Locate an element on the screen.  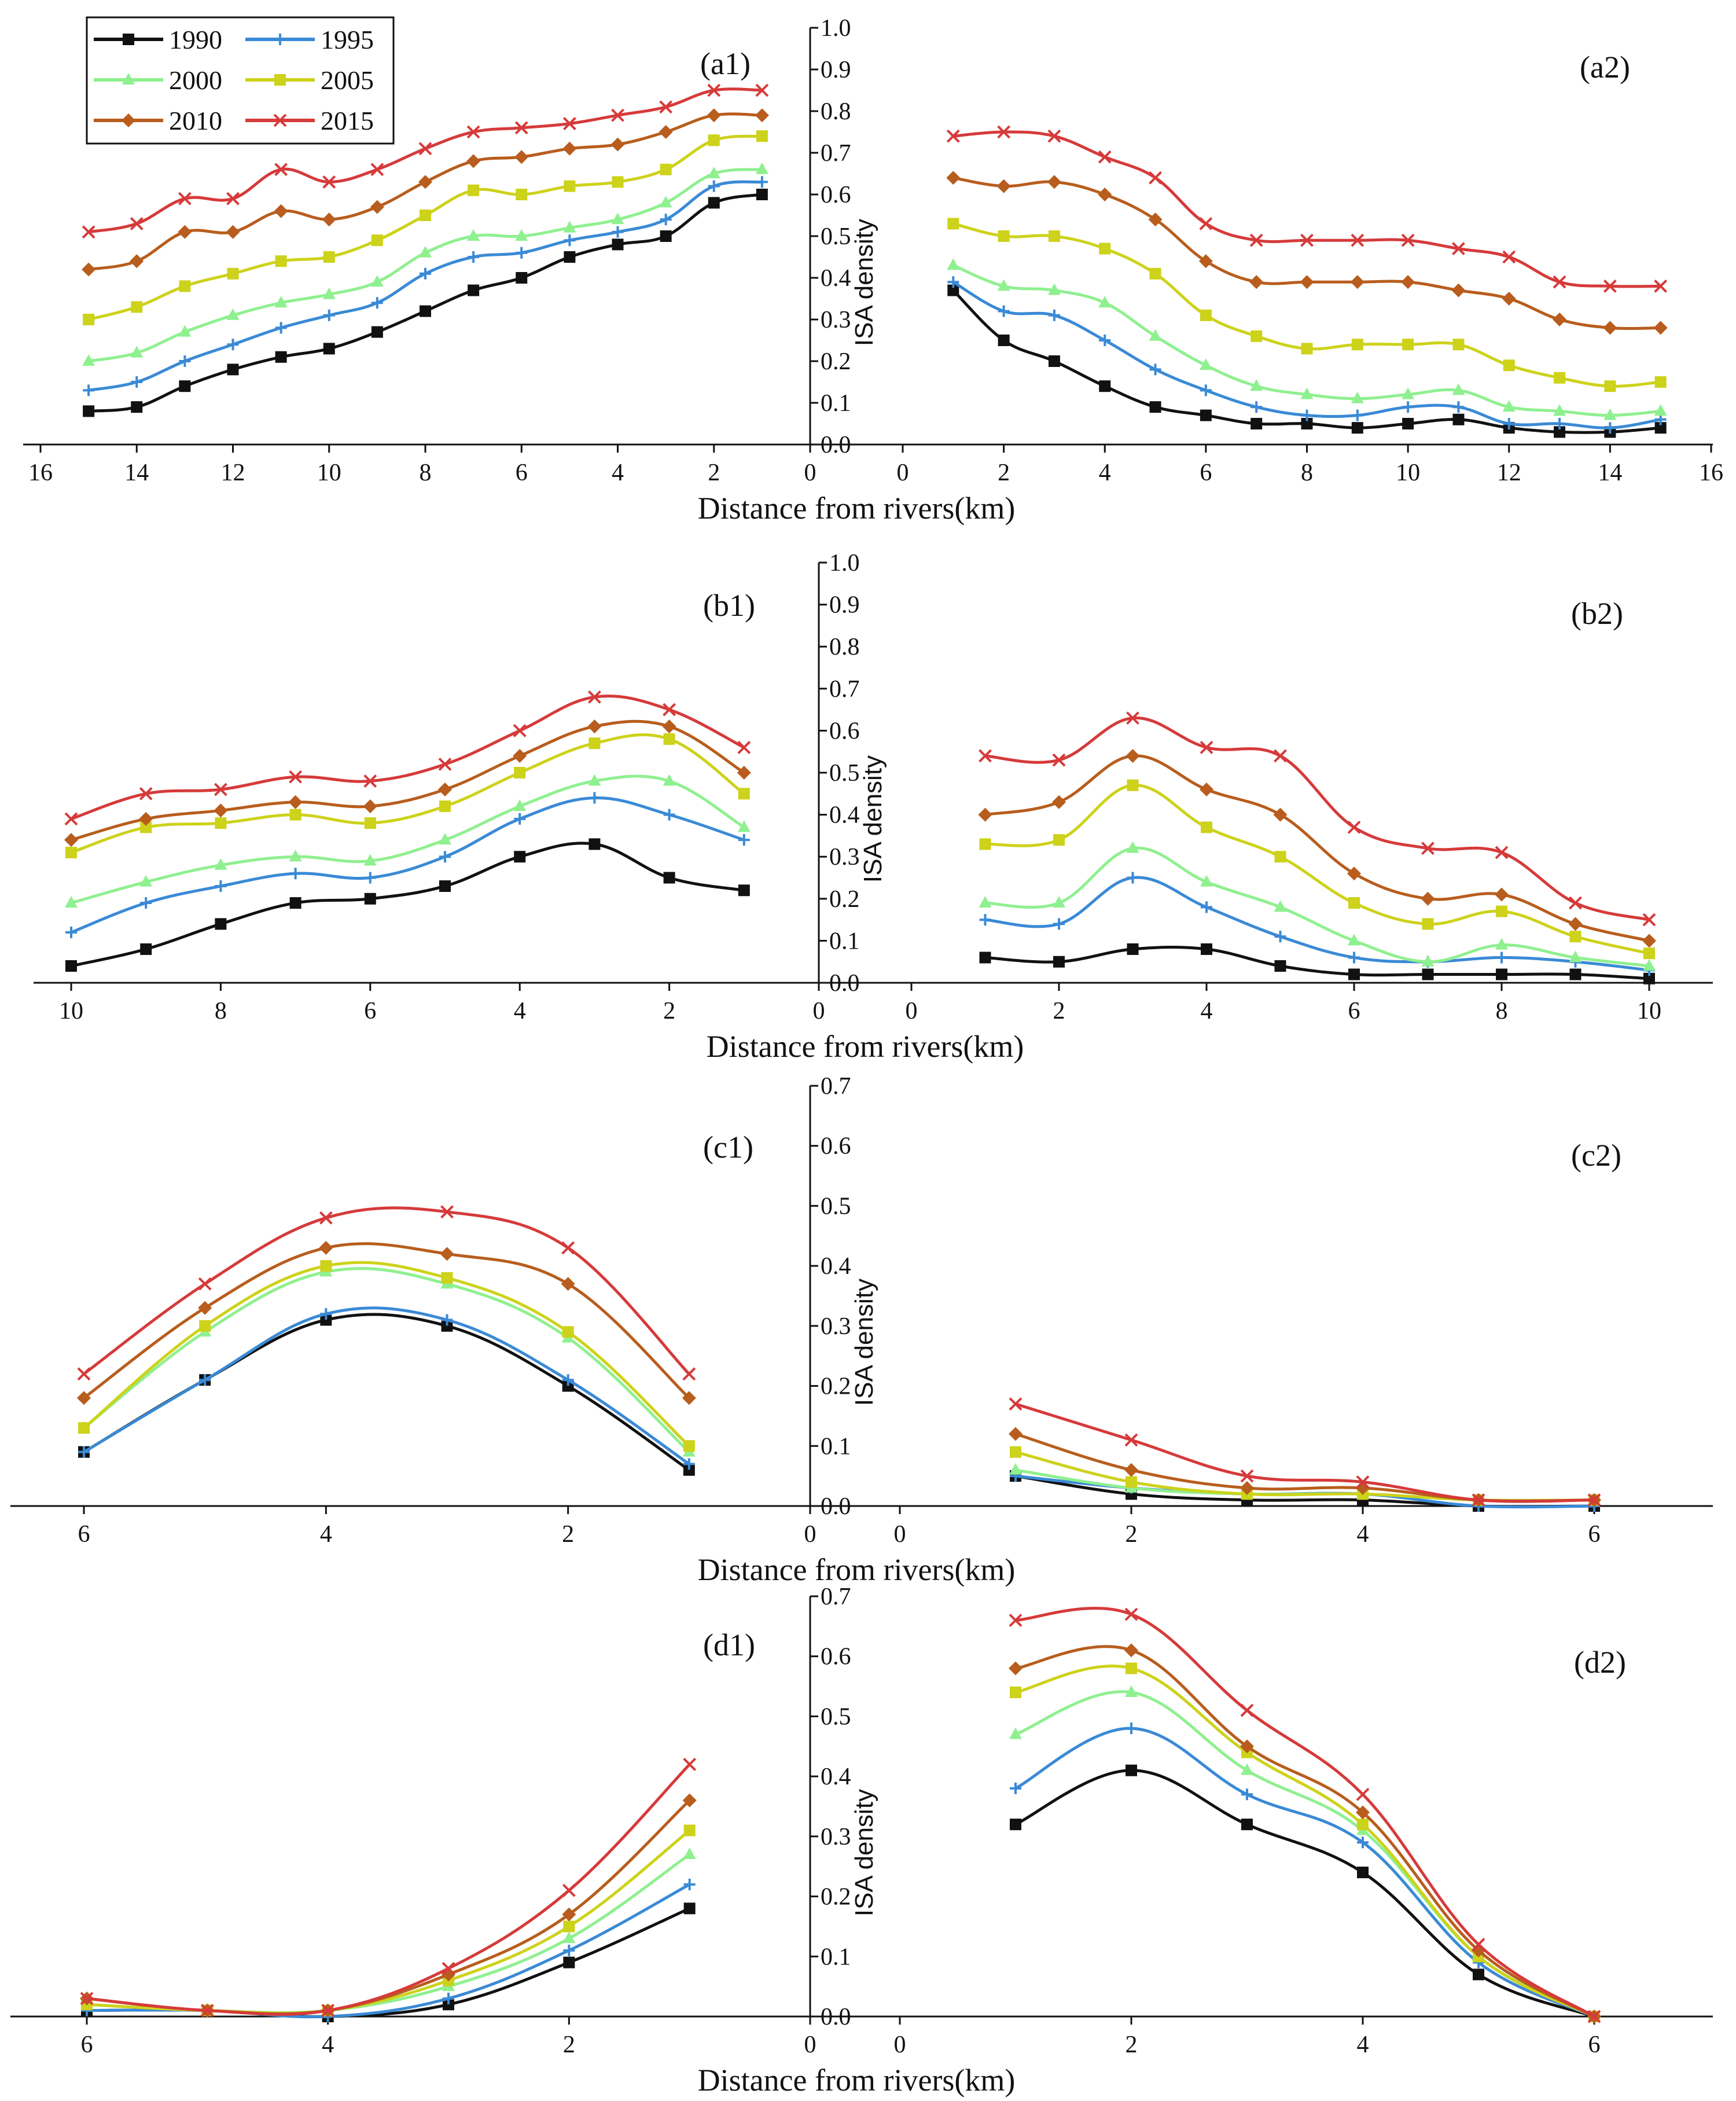
series-line-right-2000 is located at coordinates (1317, 907).